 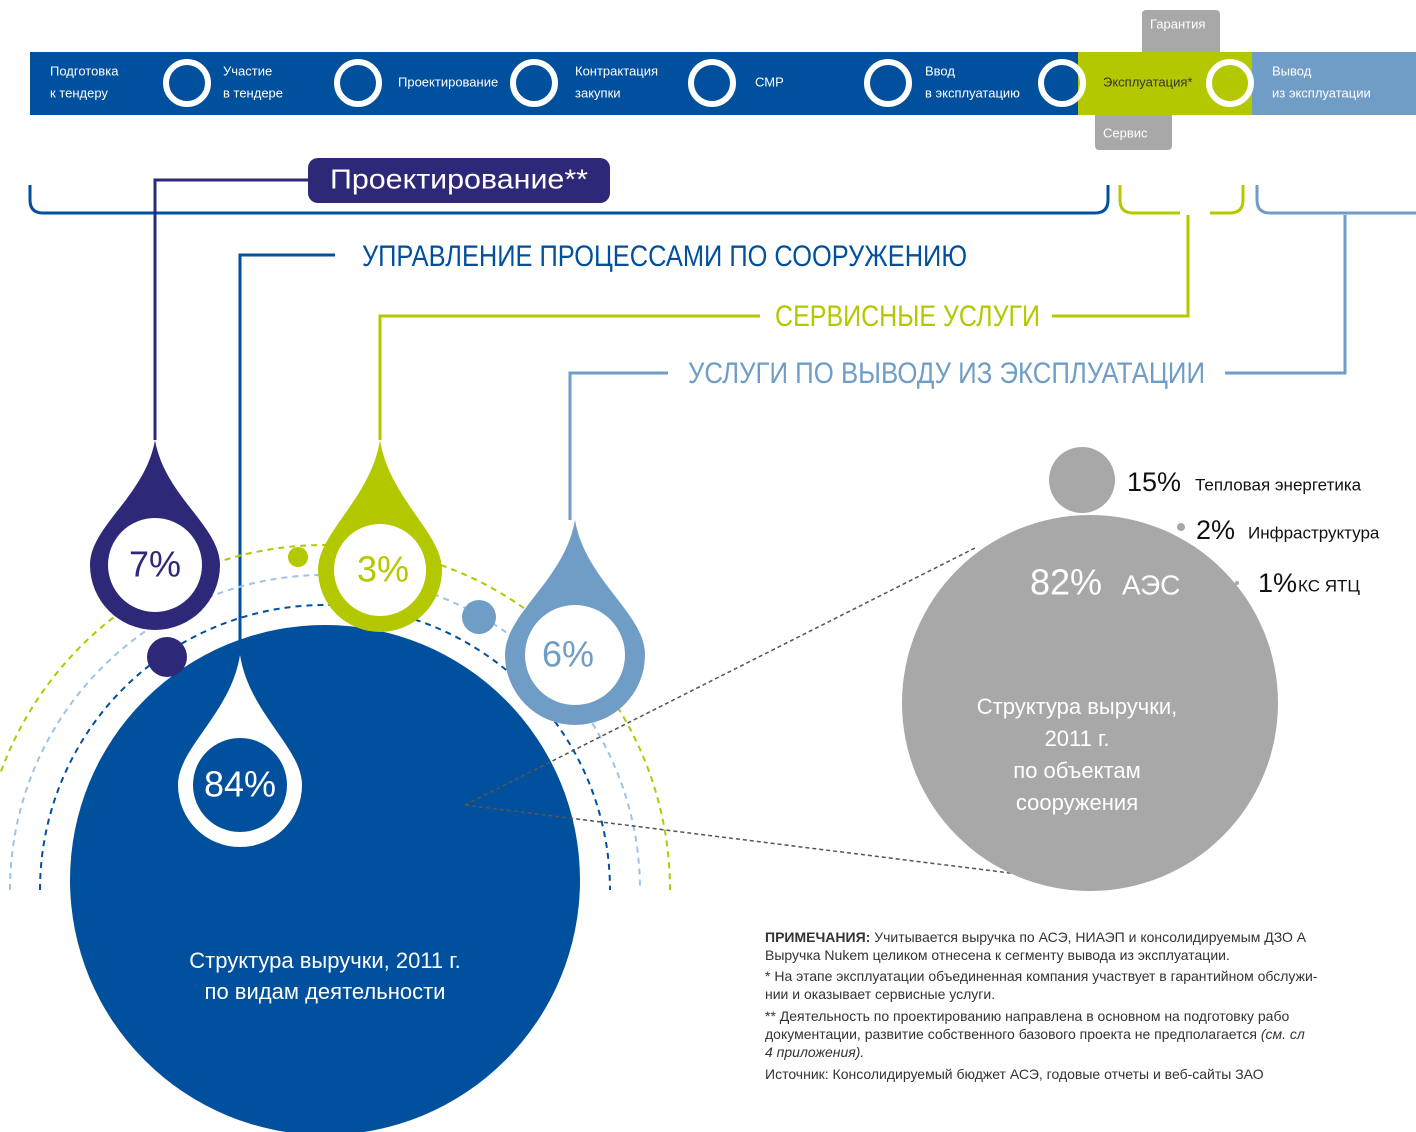 What do you see at coordinates (598, 92) in the screenshot?
I see `step-label: закупки` at bounding box center [598, 92].